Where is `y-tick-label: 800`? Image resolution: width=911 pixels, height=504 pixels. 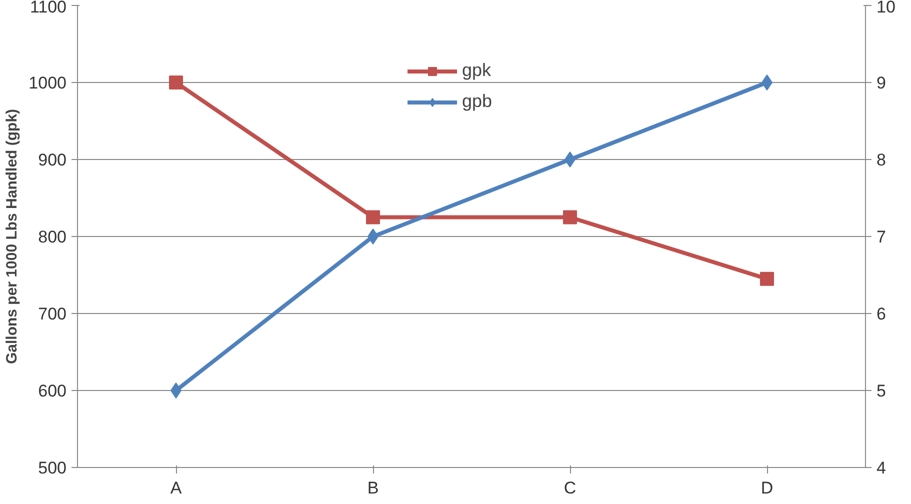
y-tick-label: 800 is located at coordinates (52, 237).